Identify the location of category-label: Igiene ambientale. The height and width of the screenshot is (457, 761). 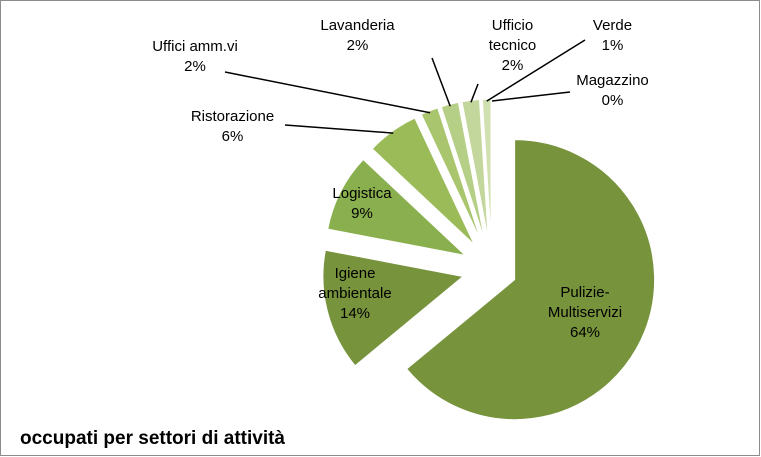
(355, 283).